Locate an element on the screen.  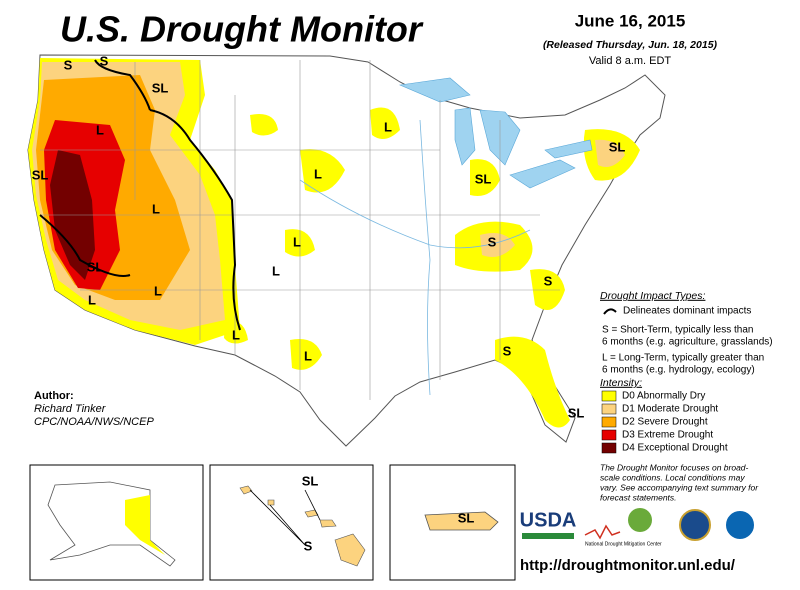
great-lakes is located at coordinates (495, 133).